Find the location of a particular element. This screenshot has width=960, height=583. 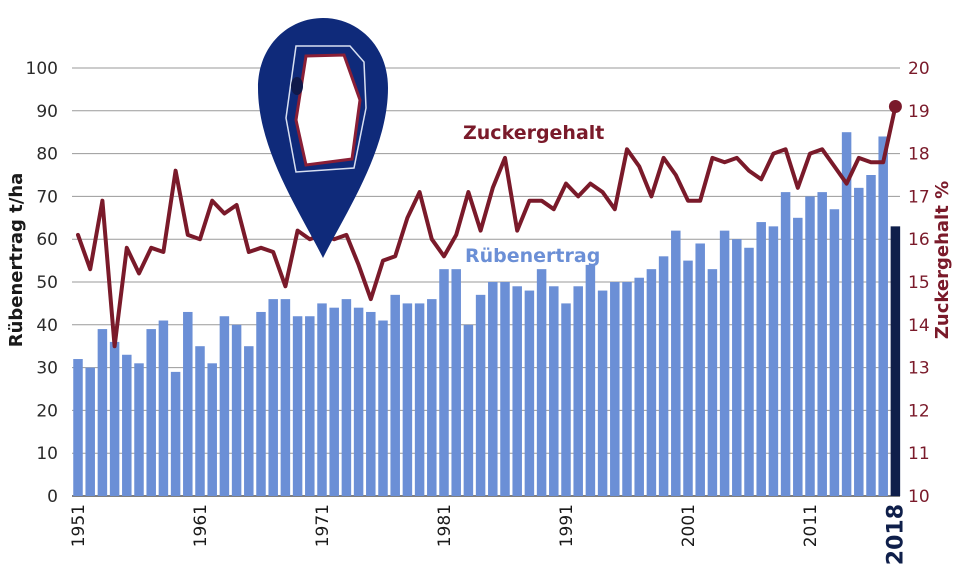

bar-2011 is located at coordinates (810, 346).